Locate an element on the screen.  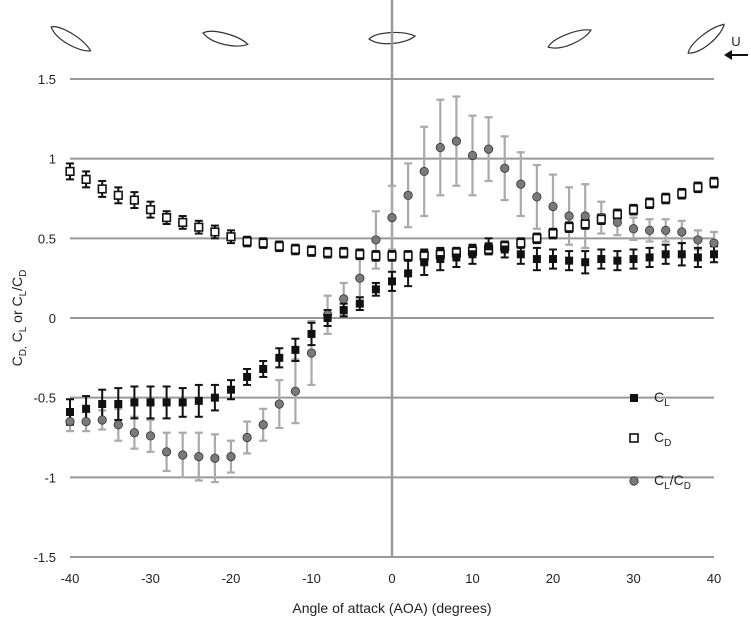
legend: CL CD CL/CD is located at coordinates (660, 440).